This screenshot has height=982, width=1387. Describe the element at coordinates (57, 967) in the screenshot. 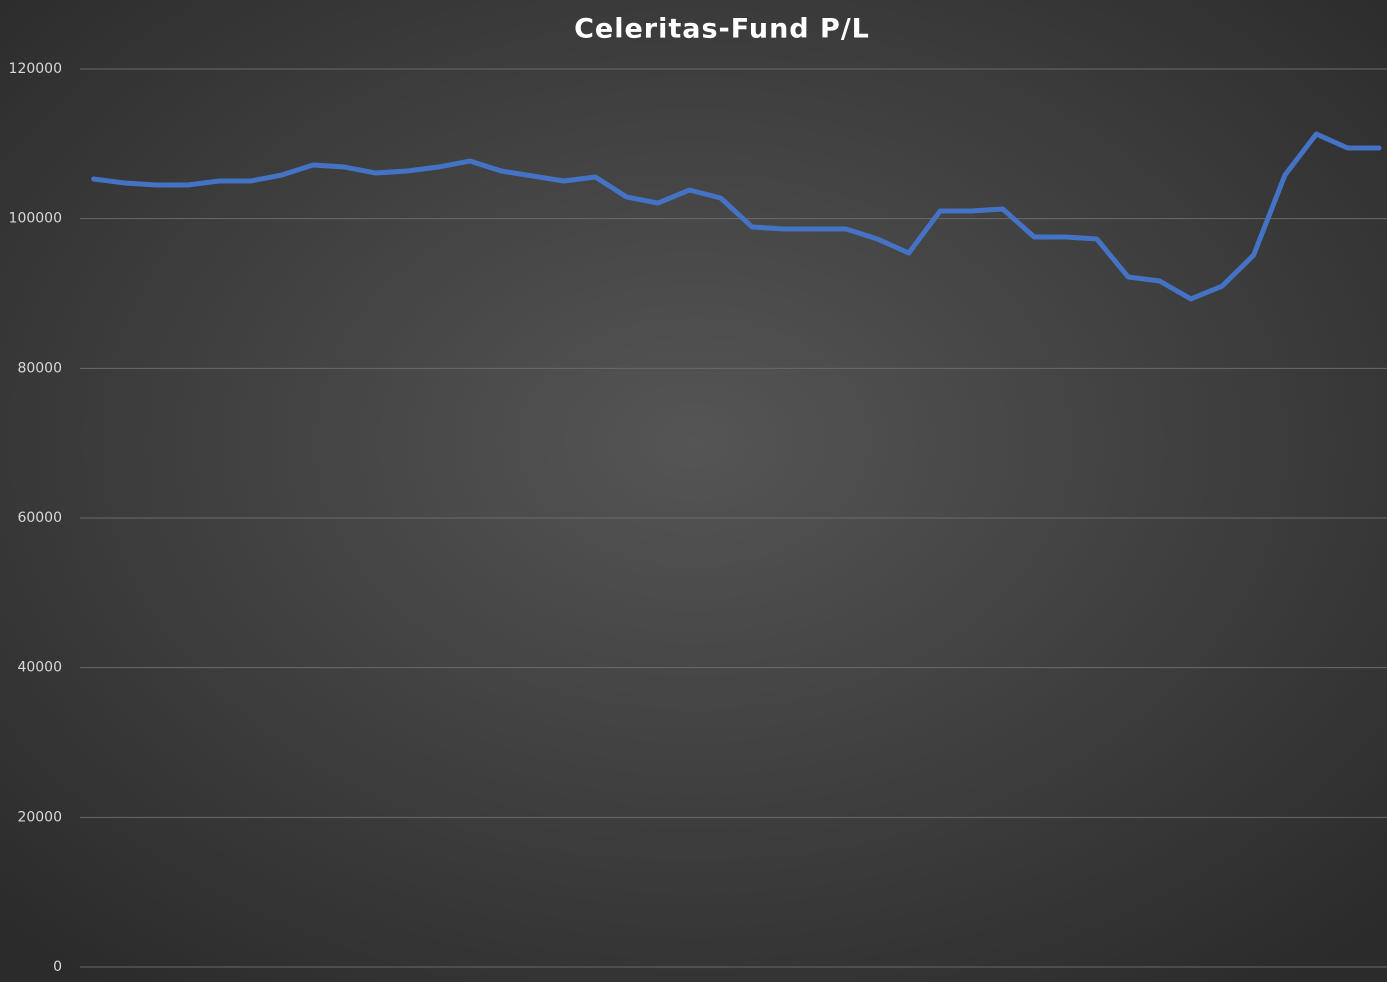

I see `y-tick-label: 0` at that location.